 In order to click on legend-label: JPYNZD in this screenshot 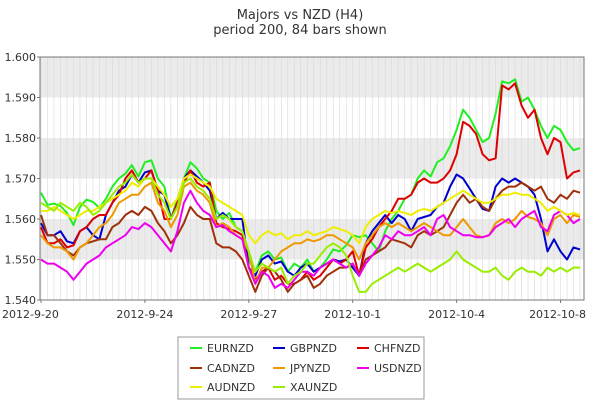, I will do `click(310, 368)`.